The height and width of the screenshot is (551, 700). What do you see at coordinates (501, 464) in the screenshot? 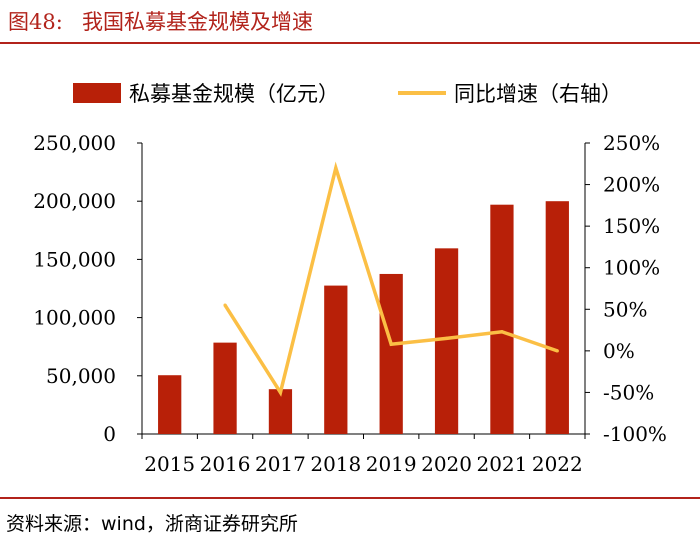
I see `x-tick-label: 2021` at bounding box center [501, 464].